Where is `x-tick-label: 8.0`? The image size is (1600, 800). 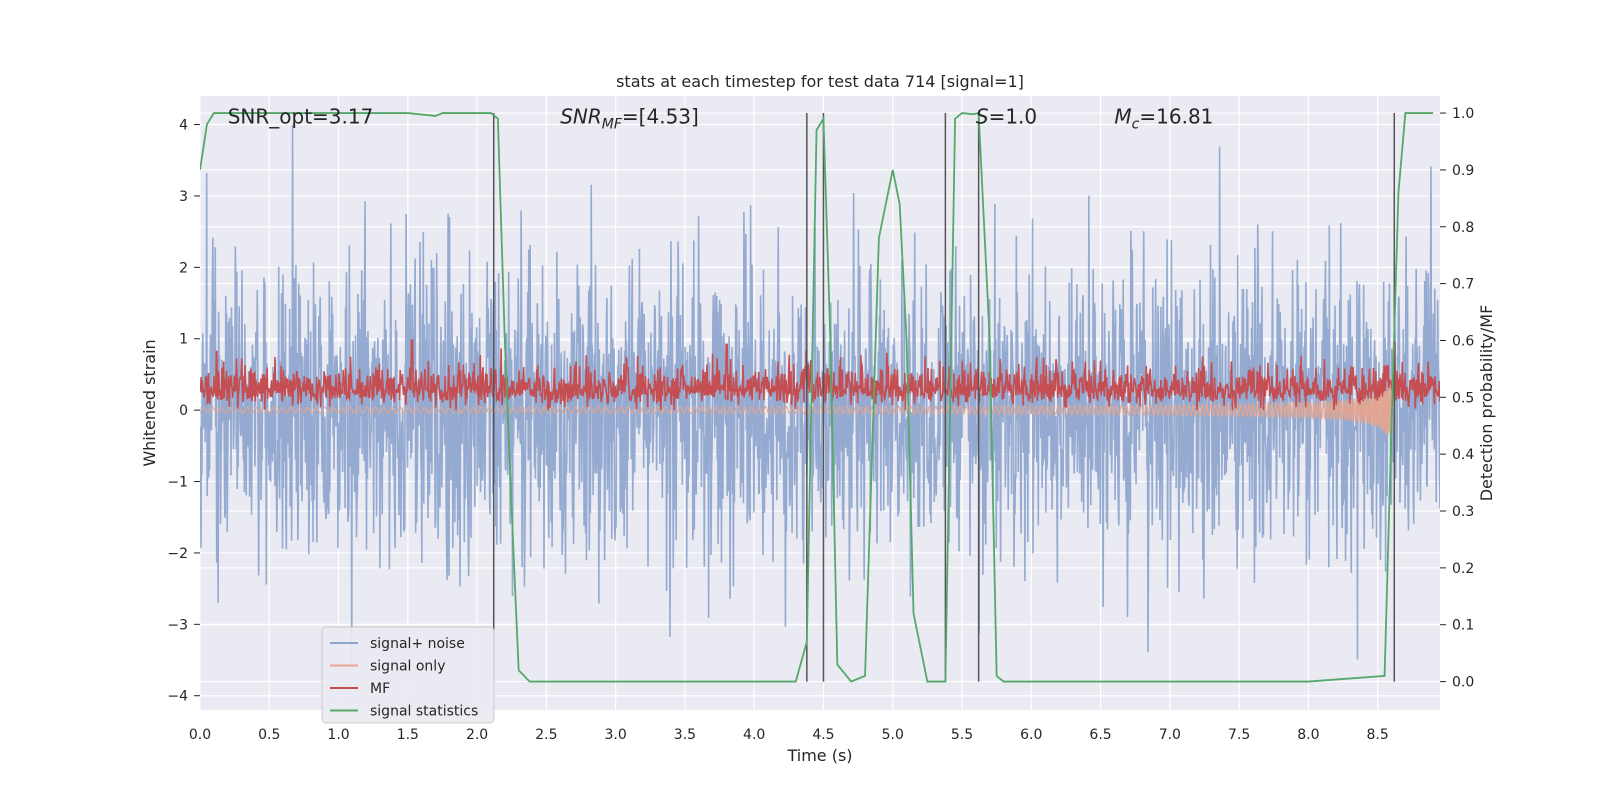
x-tick-label: 8.0 is located at coordinates (1308, 735).